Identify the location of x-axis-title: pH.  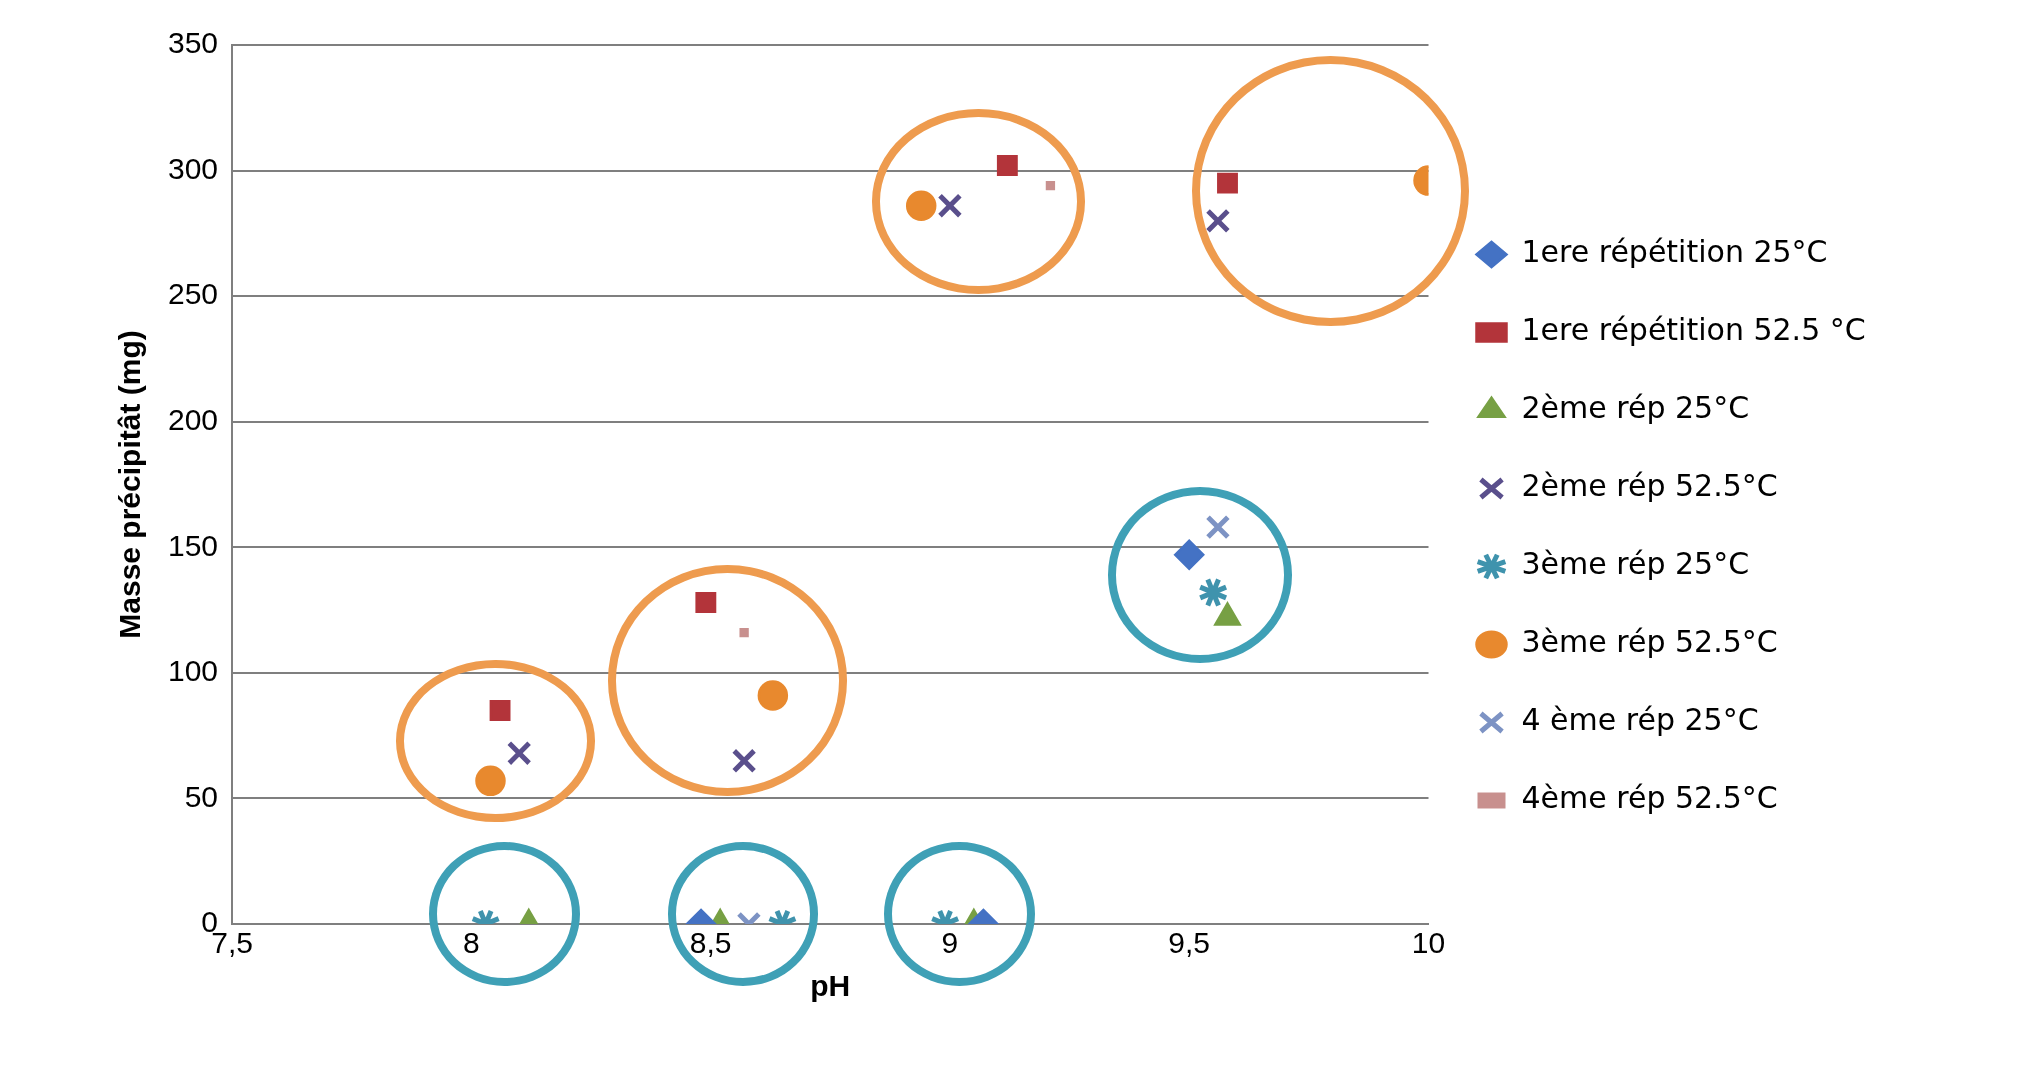
(830, 986).